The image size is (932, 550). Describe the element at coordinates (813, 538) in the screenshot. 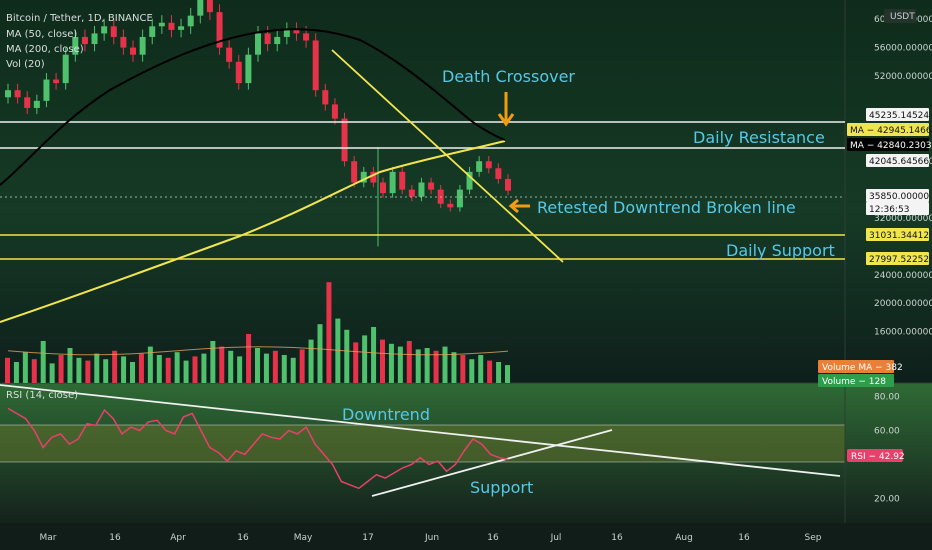

I see `time-tick-label: Sep` at that location.